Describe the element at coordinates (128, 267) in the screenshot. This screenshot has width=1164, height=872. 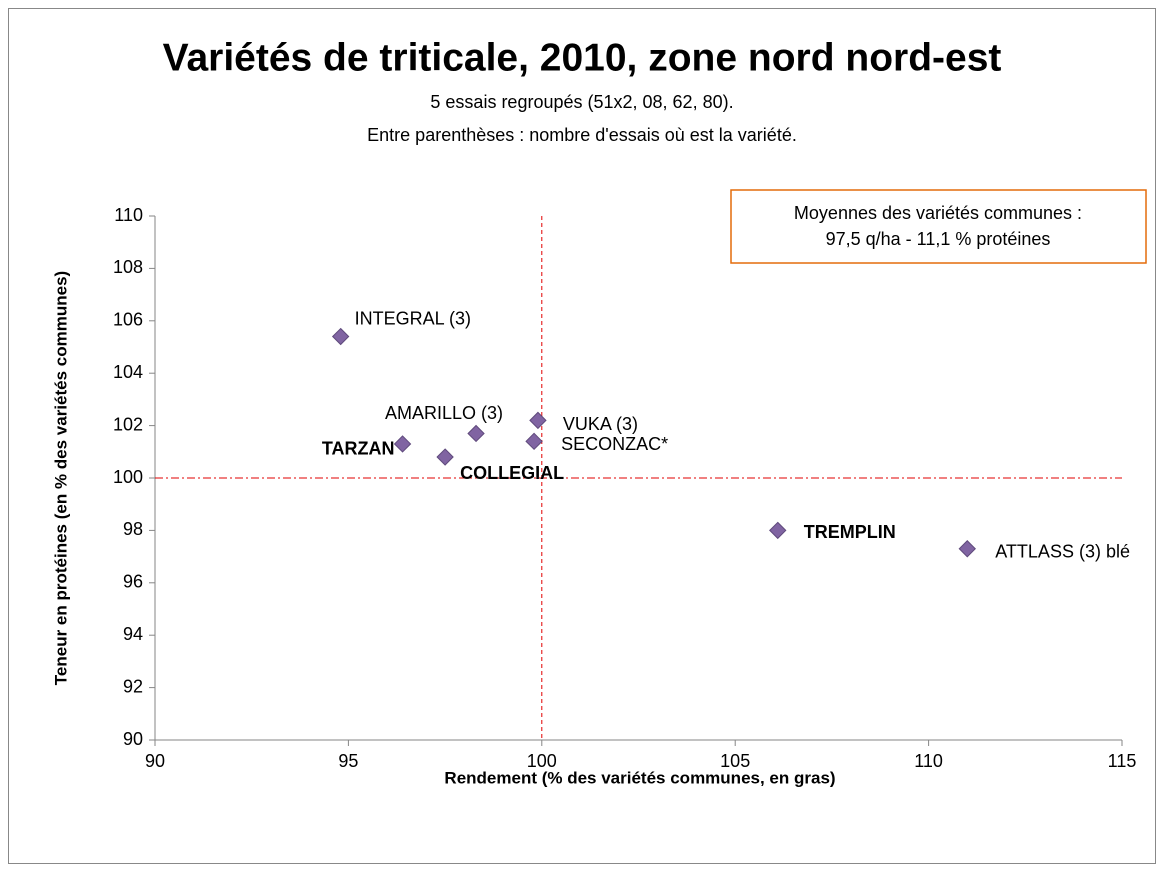
I see `y-tick-label: 108` at that location.